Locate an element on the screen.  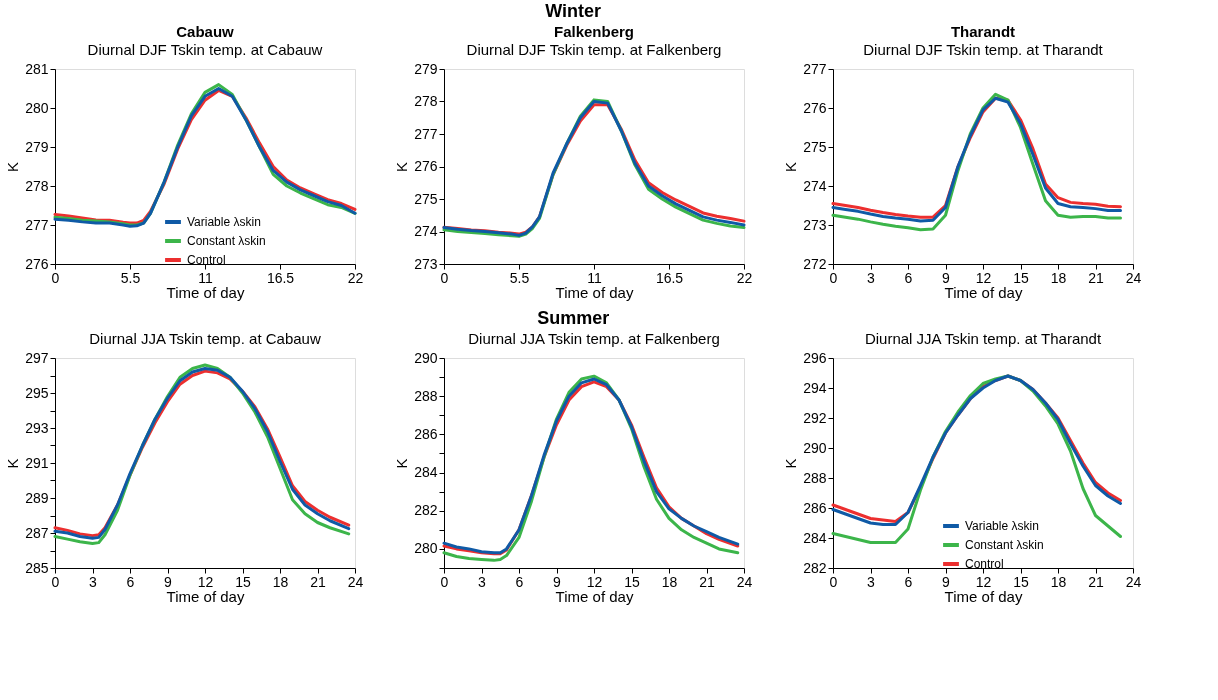
y-tick-label: 296 is located at coordinates (815, 357).